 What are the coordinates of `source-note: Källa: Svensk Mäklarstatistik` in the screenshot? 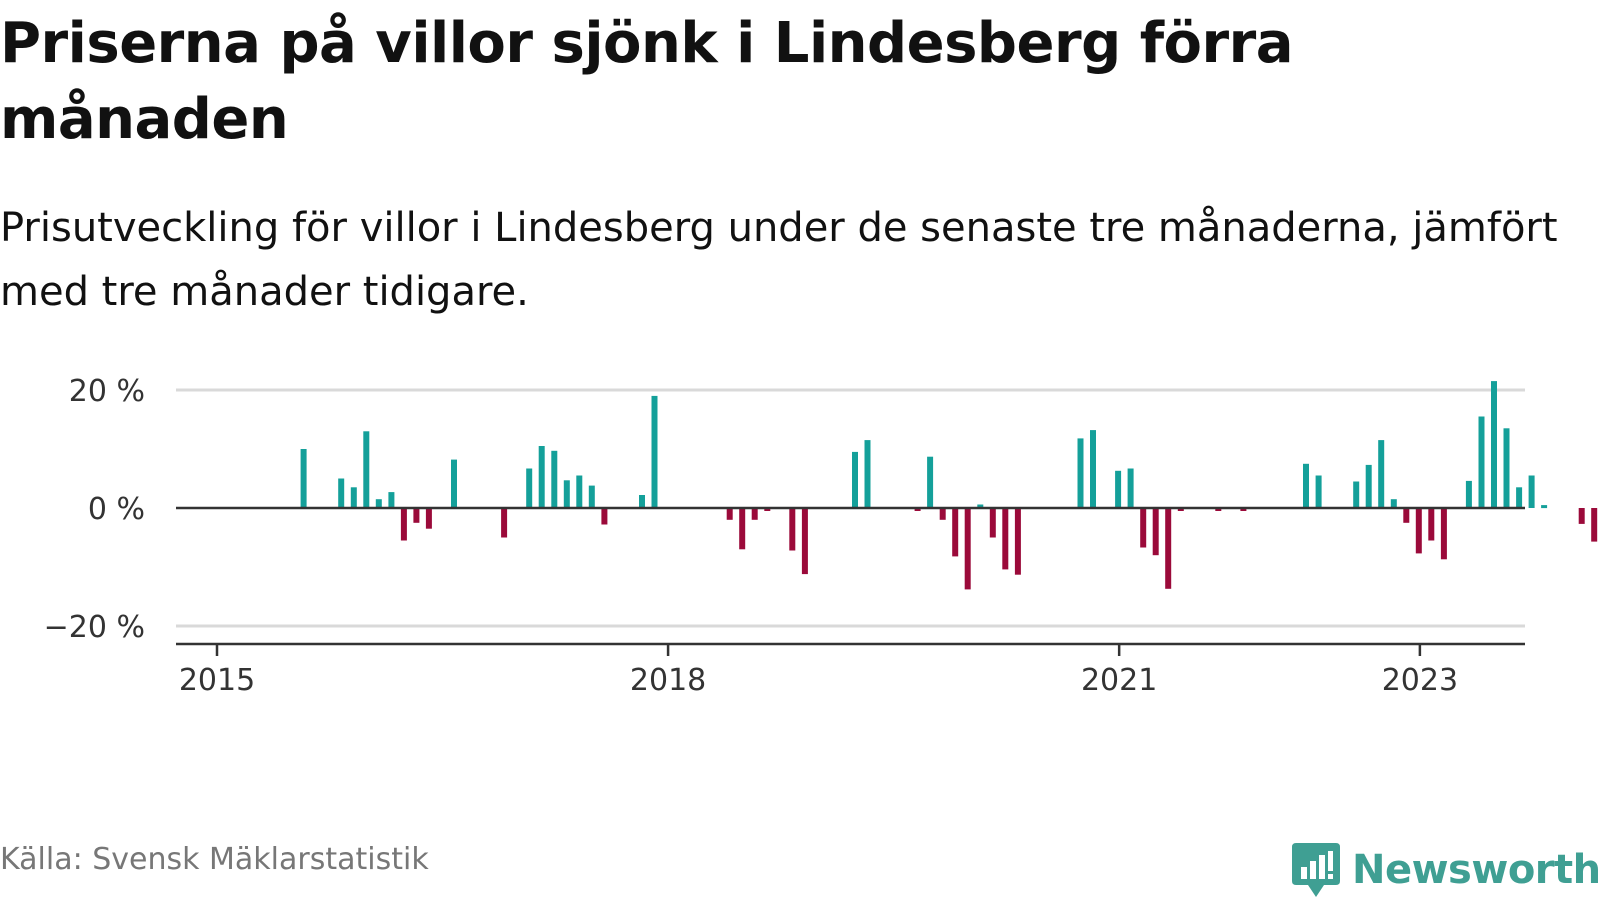 It's located at (214, 859).